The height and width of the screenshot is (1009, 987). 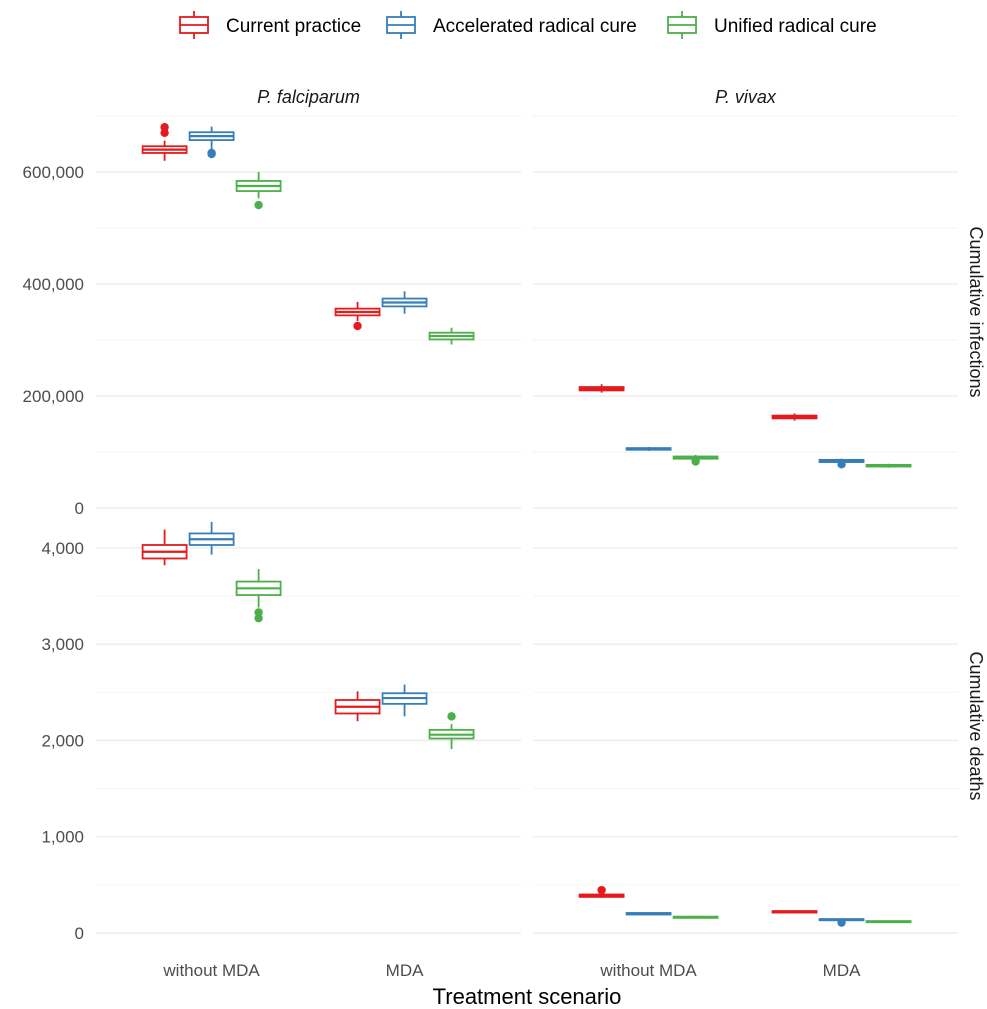 What do you see at coordinates (795, 26) in the screenshot?
I see `legend-label: Unified radical cure` at bounding box center [795, 26].